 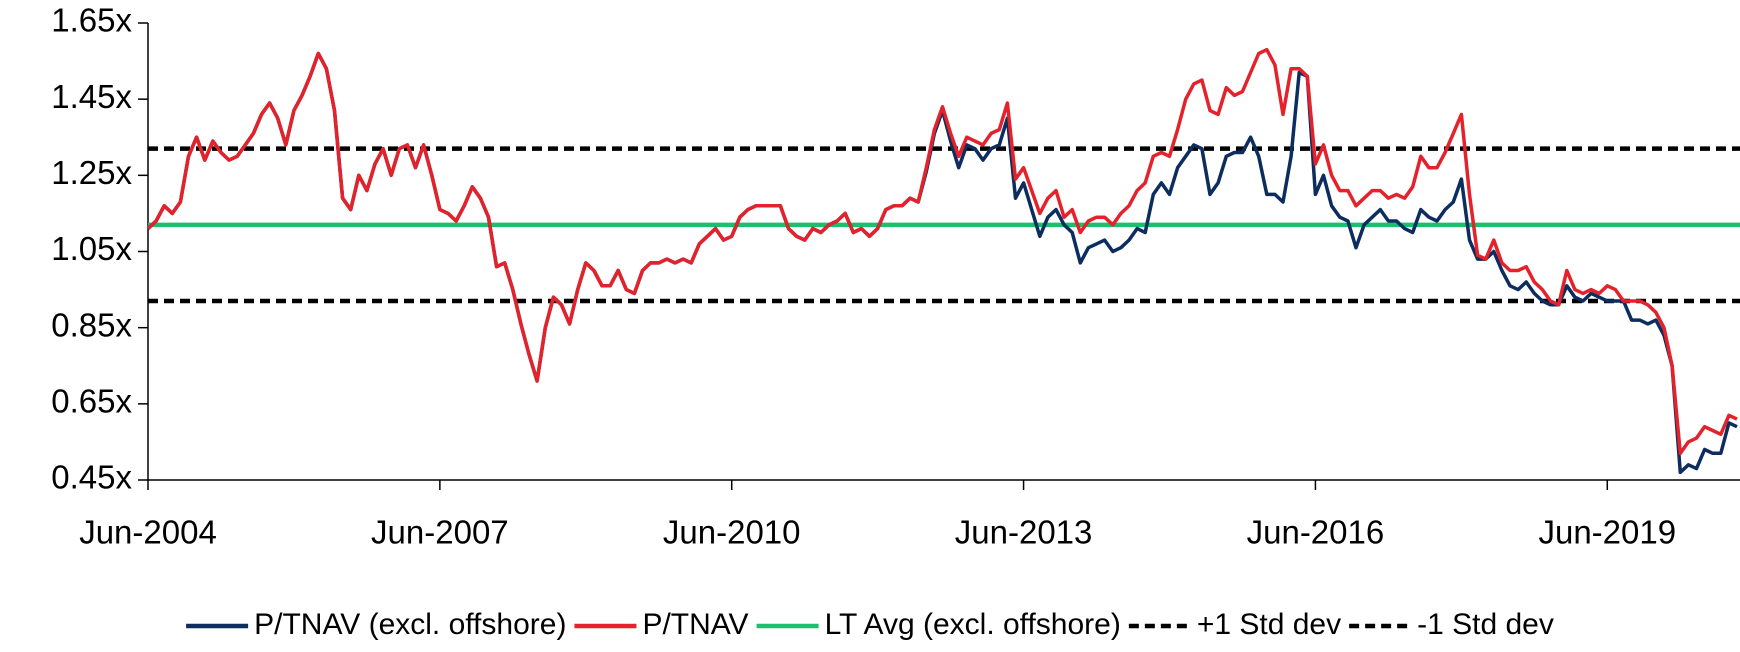 I want to click on legend-label: +1 Std dev, so click(x=1269, y=624).